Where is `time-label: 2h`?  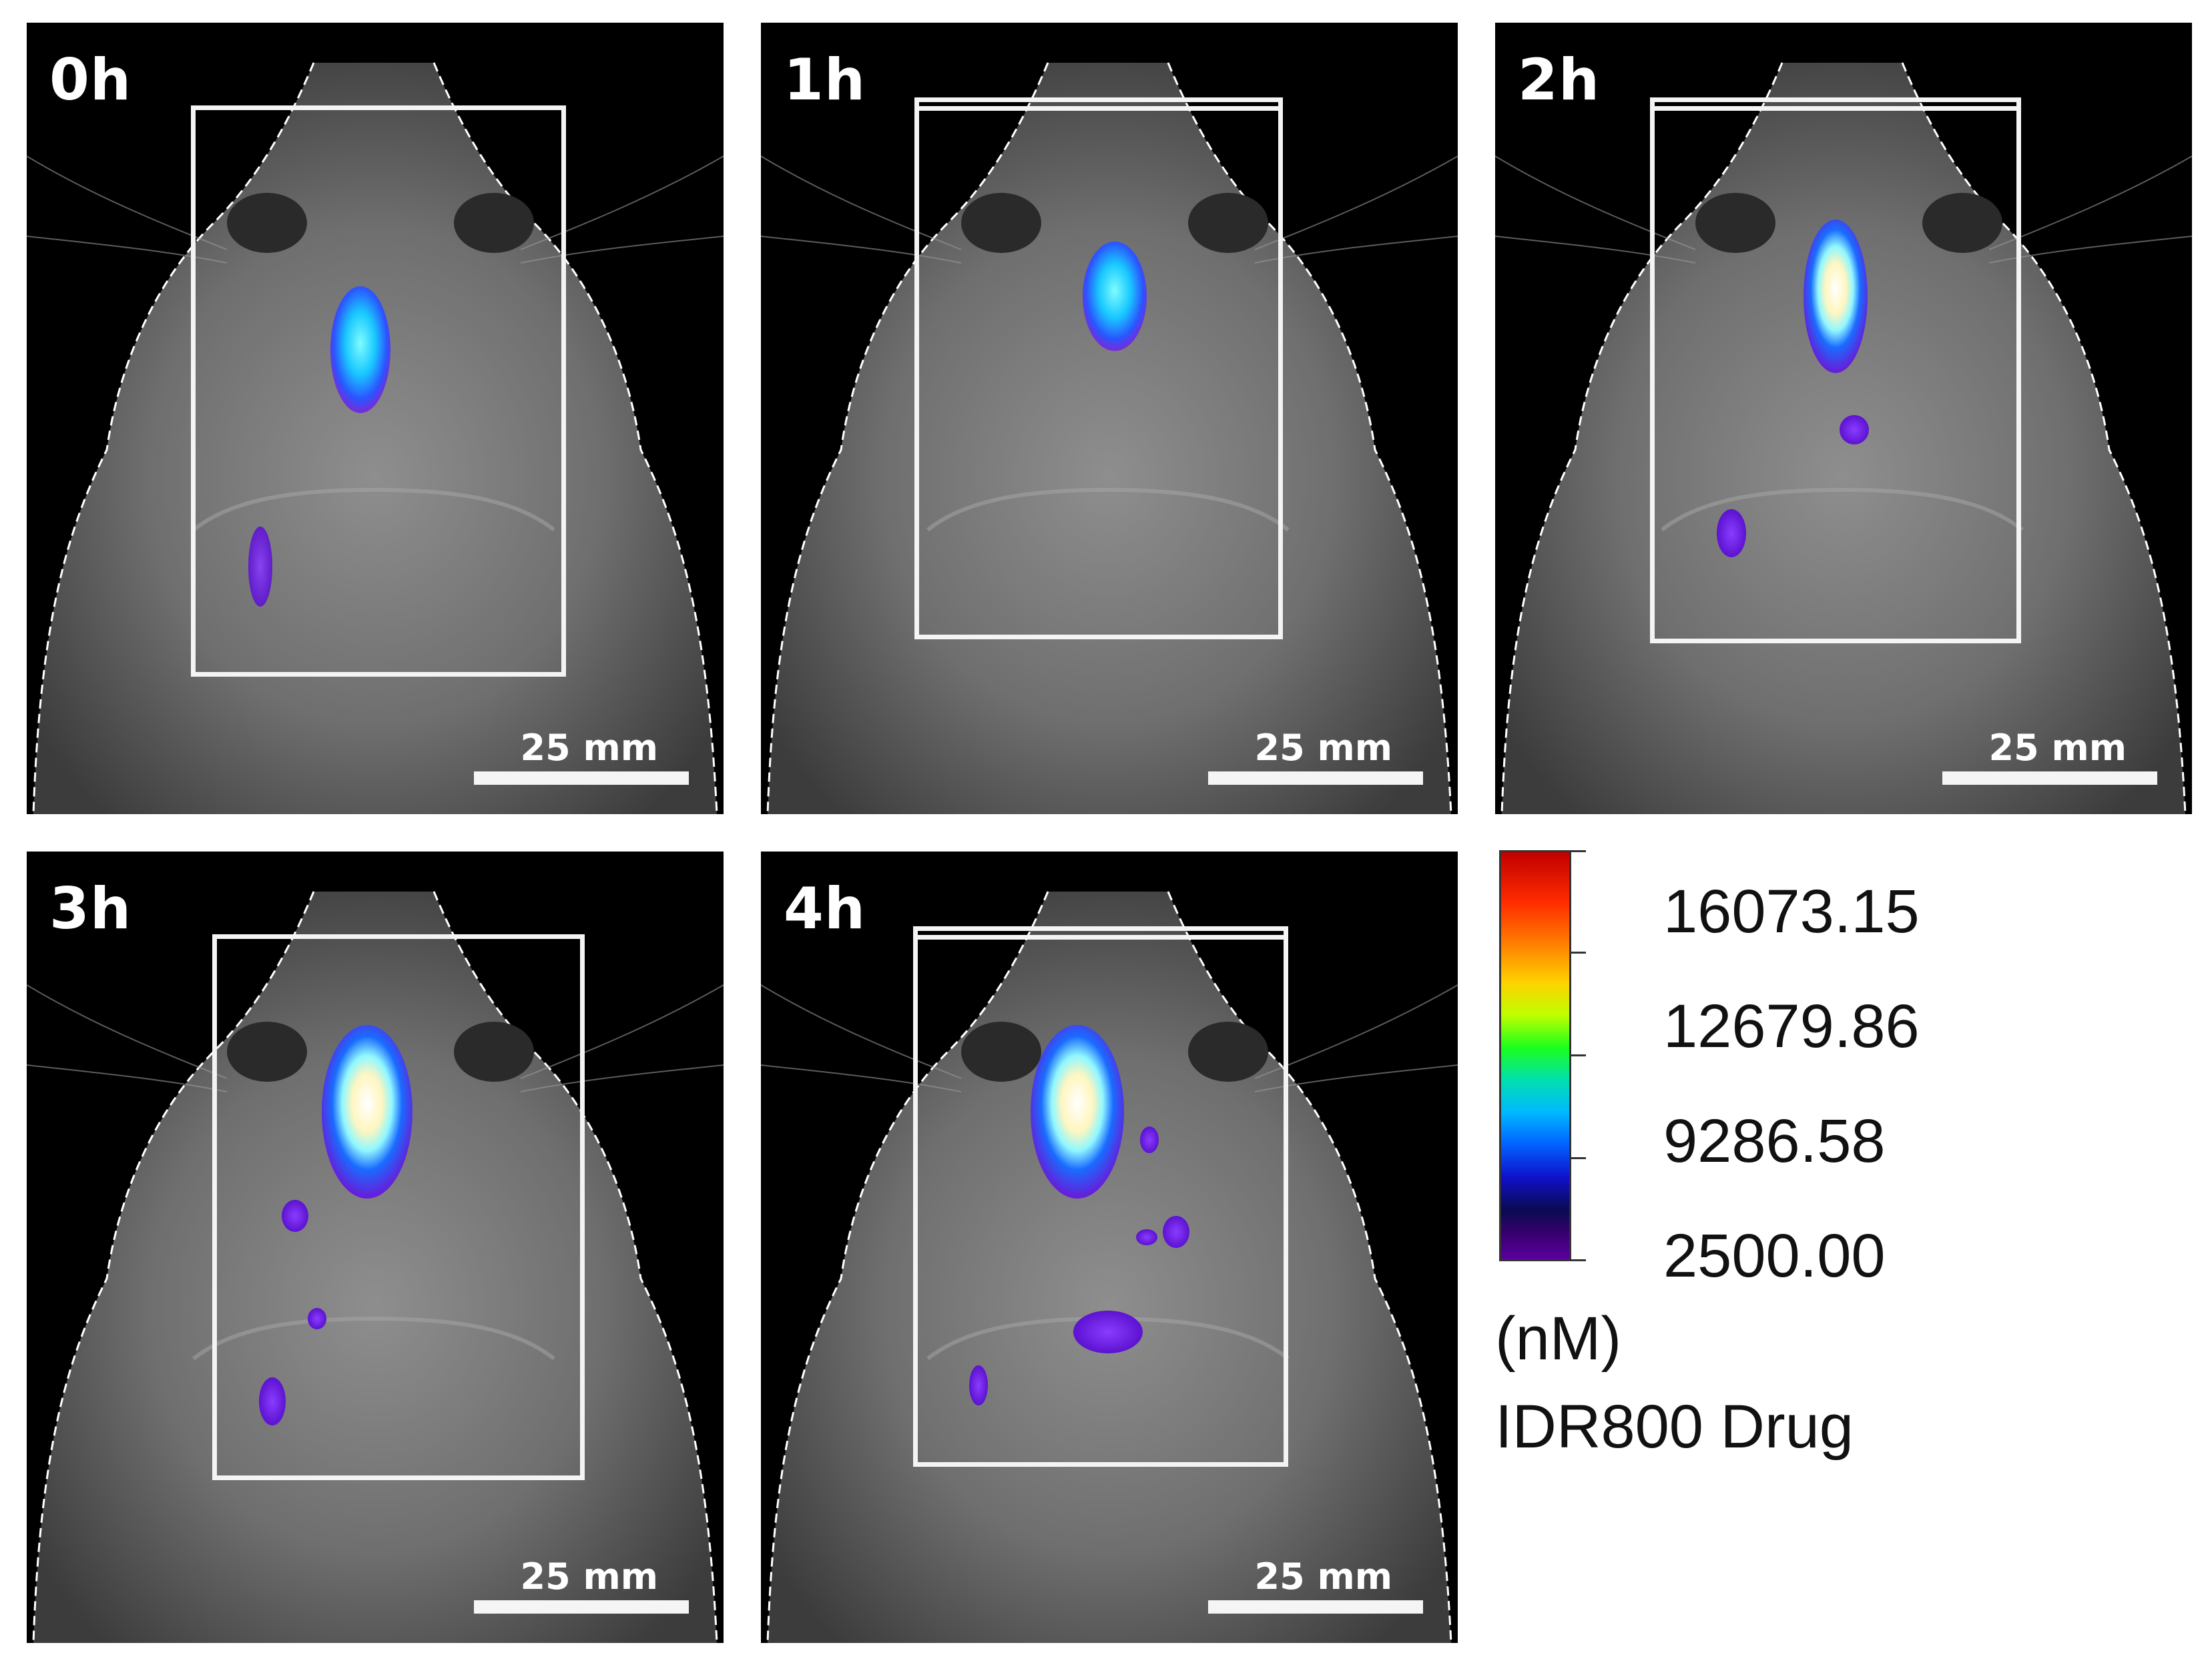 time-label: 2h is located at coordinates (1560, 80).